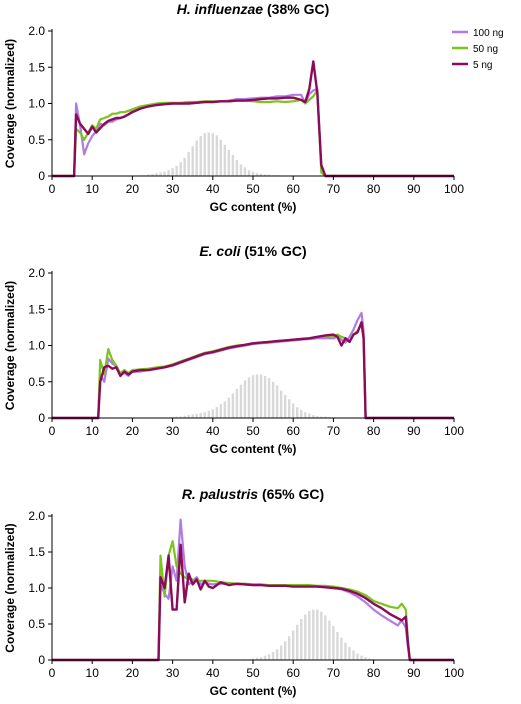  Describe the element at coordinates (220, 494) in the screenshot. I see `chart-title-organism: R. palustris` at that location.